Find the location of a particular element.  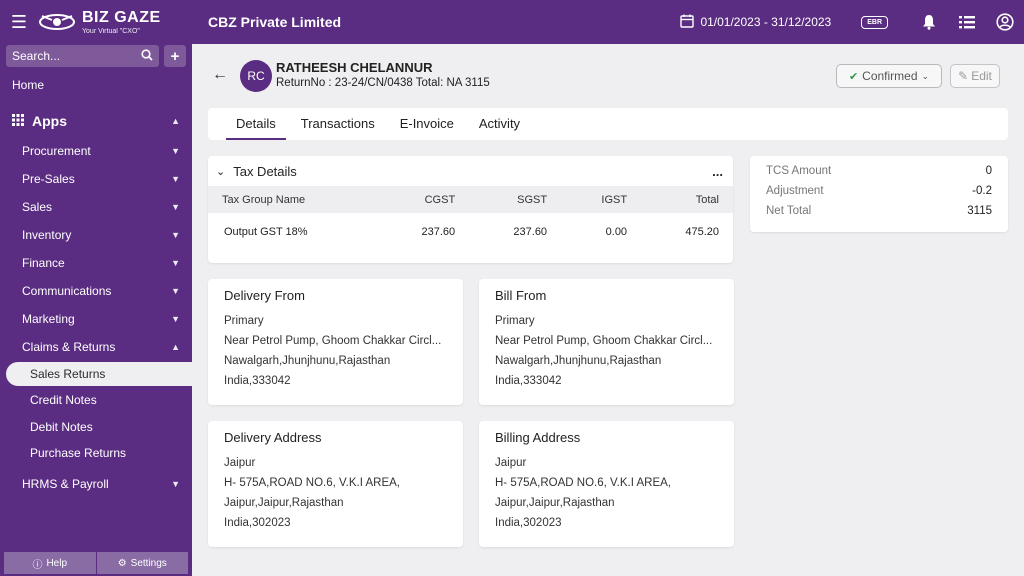

menu-icon: ☰ is located at coordinates (19, 21).